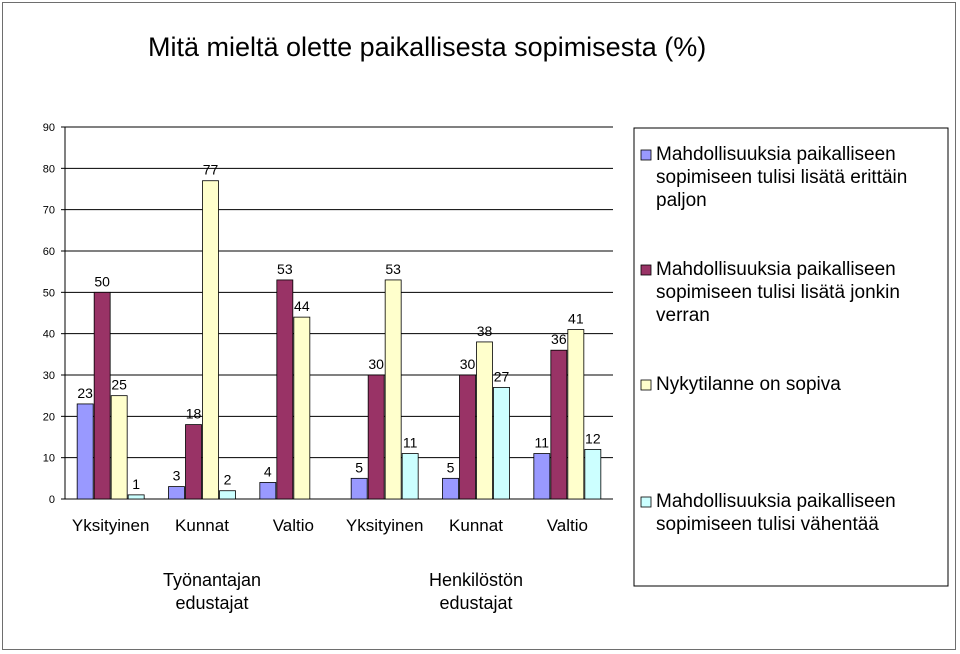 The width and height of the screenshot is (960, 654). What do you see at coordinates (49, 376) in the screenshot?
I see `y-tick-label: 30` at bounding box center [49, 376].